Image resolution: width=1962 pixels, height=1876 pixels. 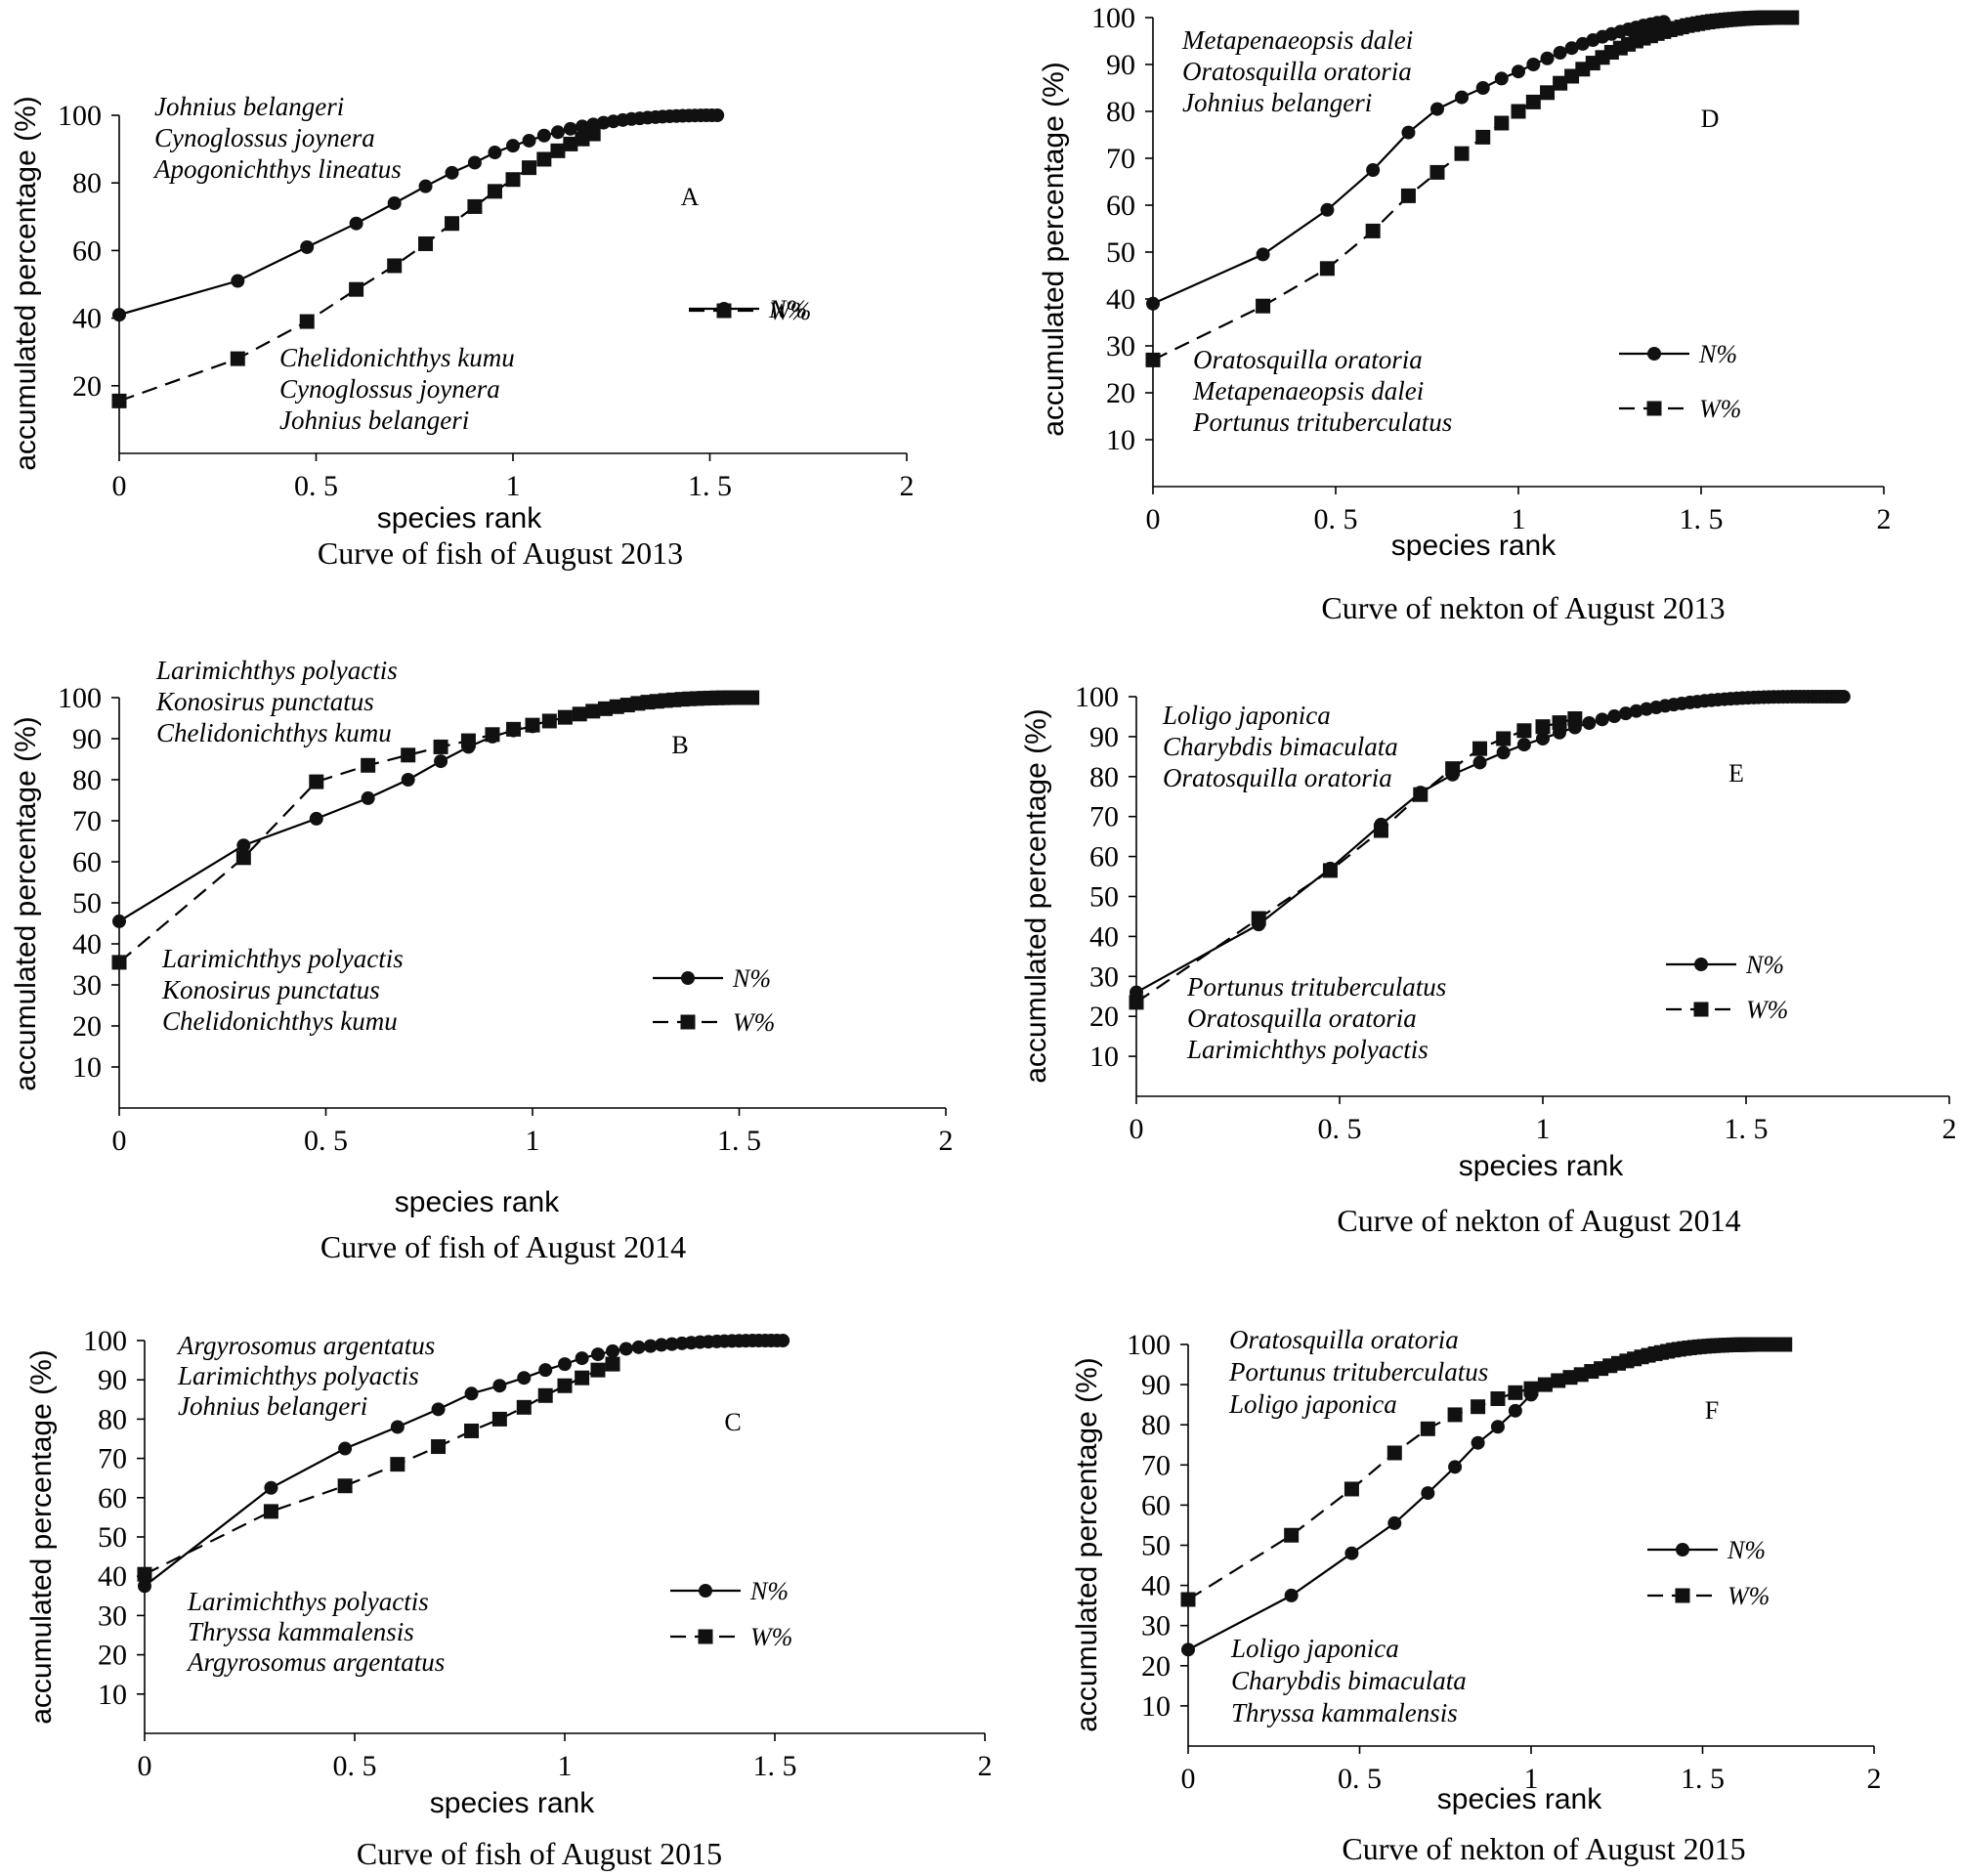 I want to click on y-tick-label: 10, so click(x=1156, y=1706).